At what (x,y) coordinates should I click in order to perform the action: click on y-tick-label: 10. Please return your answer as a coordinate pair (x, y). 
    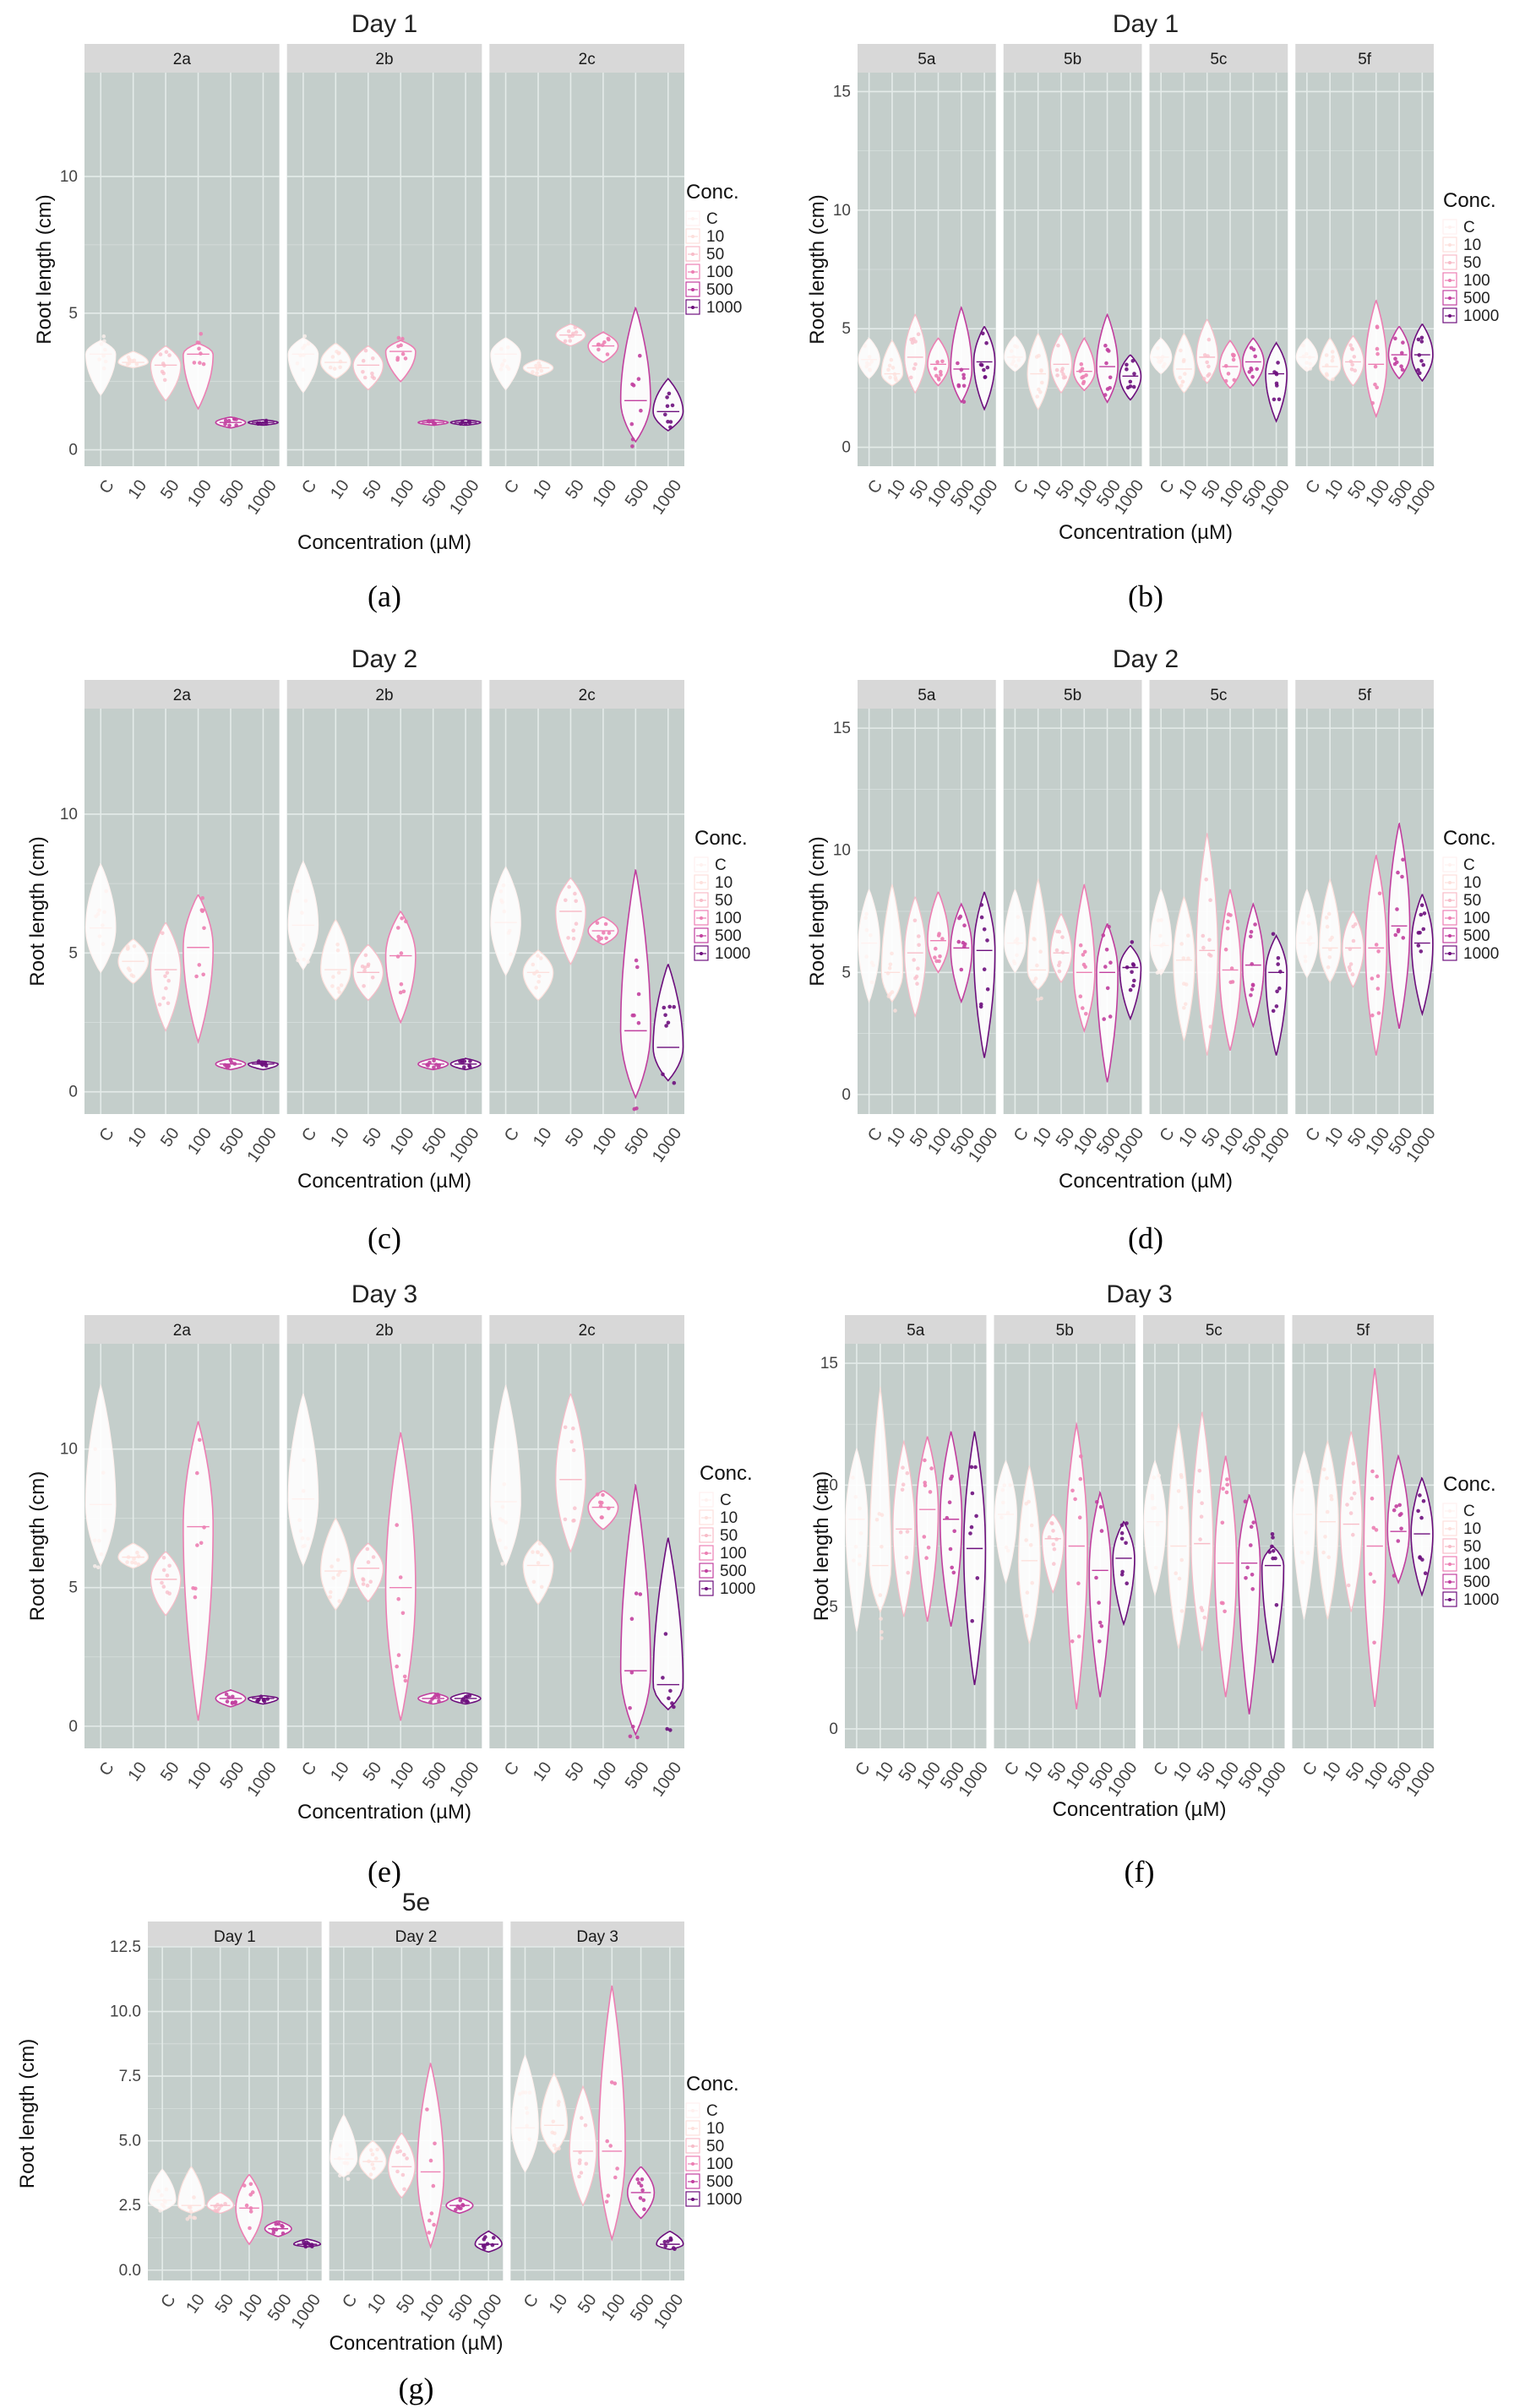
    Looking at the image, I should click on (842, 851).